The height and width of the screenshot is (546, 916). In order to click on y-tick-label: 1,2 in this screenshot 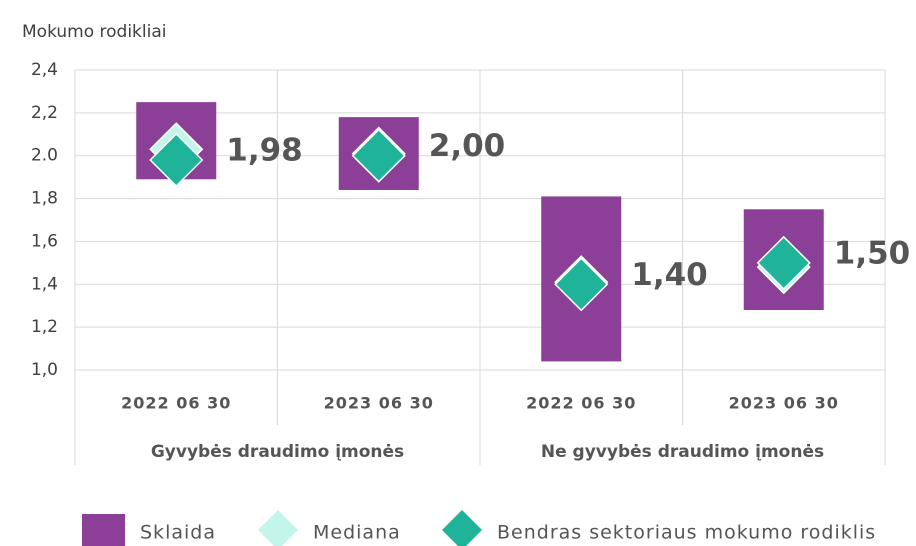, I will do `click(44, 327)`.